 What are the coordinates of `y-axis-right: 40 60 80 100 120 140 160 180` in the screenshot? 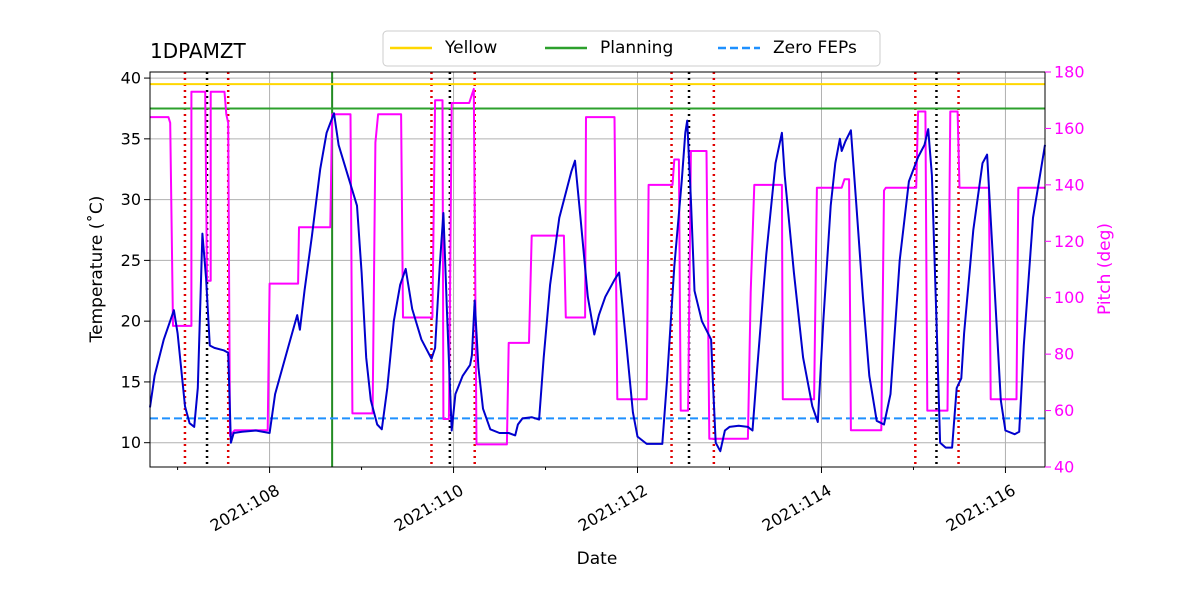 It's located at (1065, 270).